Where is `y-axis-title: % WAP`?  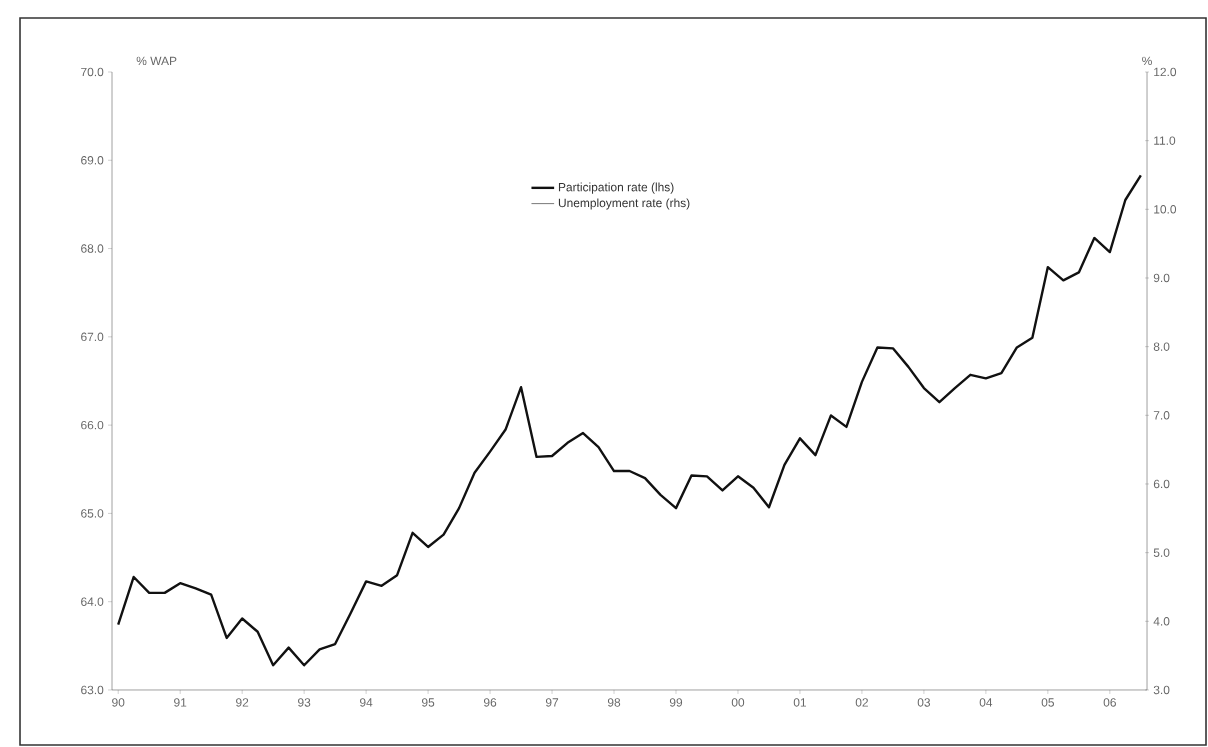 y-axis-title: % WAP is located at coordinates (156, 61).